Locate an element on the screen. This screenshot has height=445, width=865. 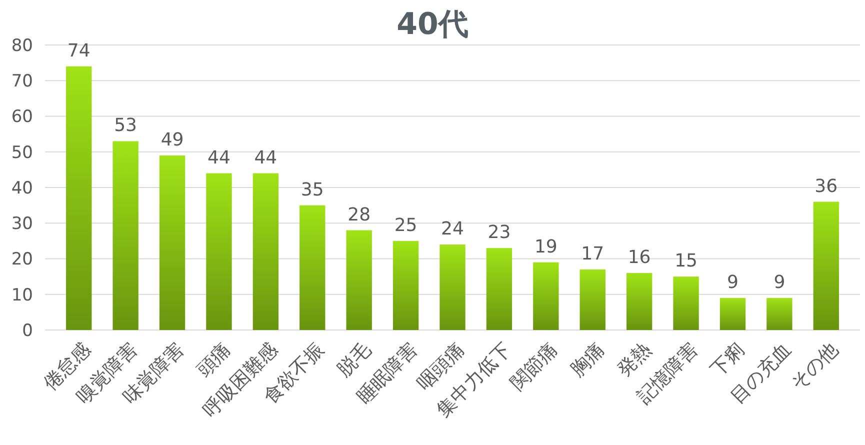
x-tick-label: 関節痛 is located at coordinates (534, 366).